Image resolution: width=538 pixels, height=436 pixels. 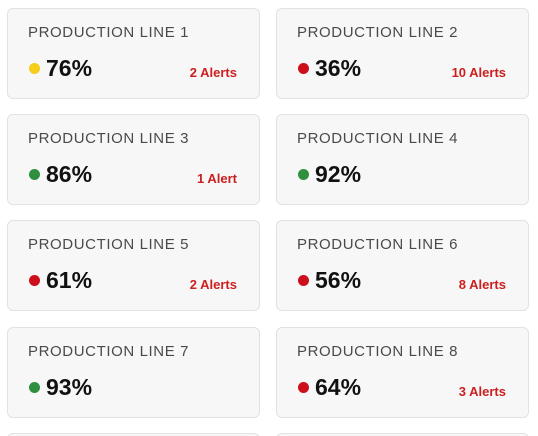 What do you see at coordinates (479, 72) in the screenshot?
I see `alerts-badge: 10 Alerts` at bounding box center [479, 72].